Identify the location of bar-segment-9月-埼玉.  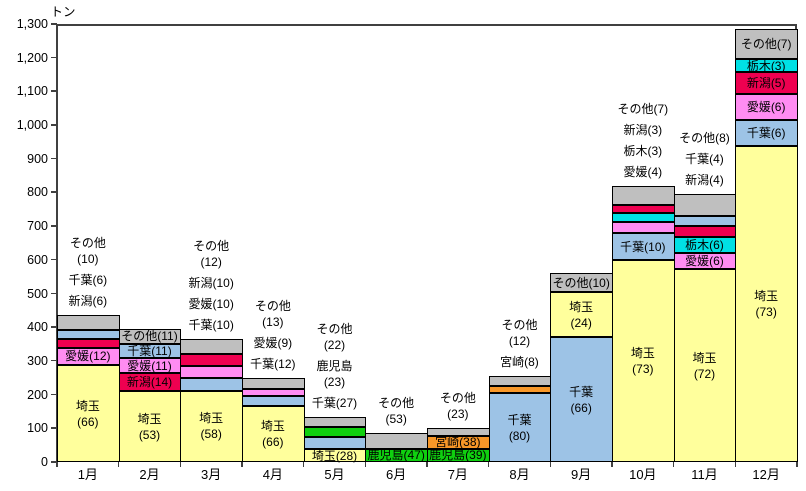
(581, 315).